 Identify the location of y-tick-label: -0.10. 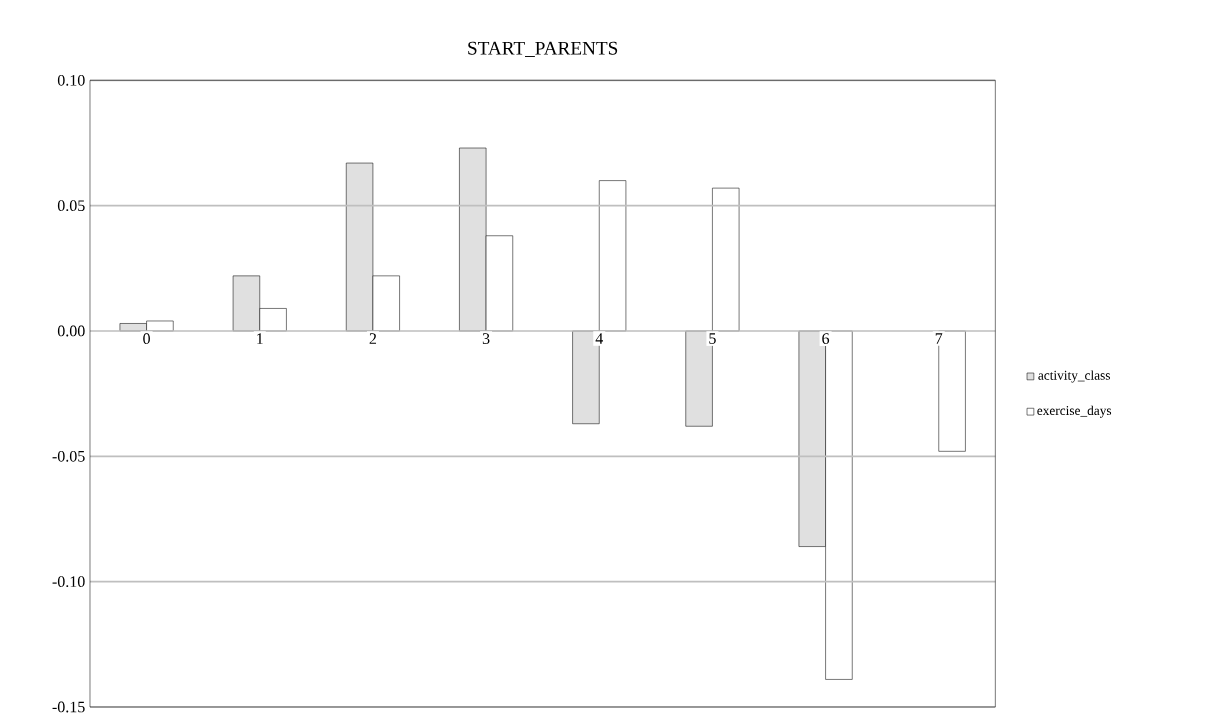
(68, 582).